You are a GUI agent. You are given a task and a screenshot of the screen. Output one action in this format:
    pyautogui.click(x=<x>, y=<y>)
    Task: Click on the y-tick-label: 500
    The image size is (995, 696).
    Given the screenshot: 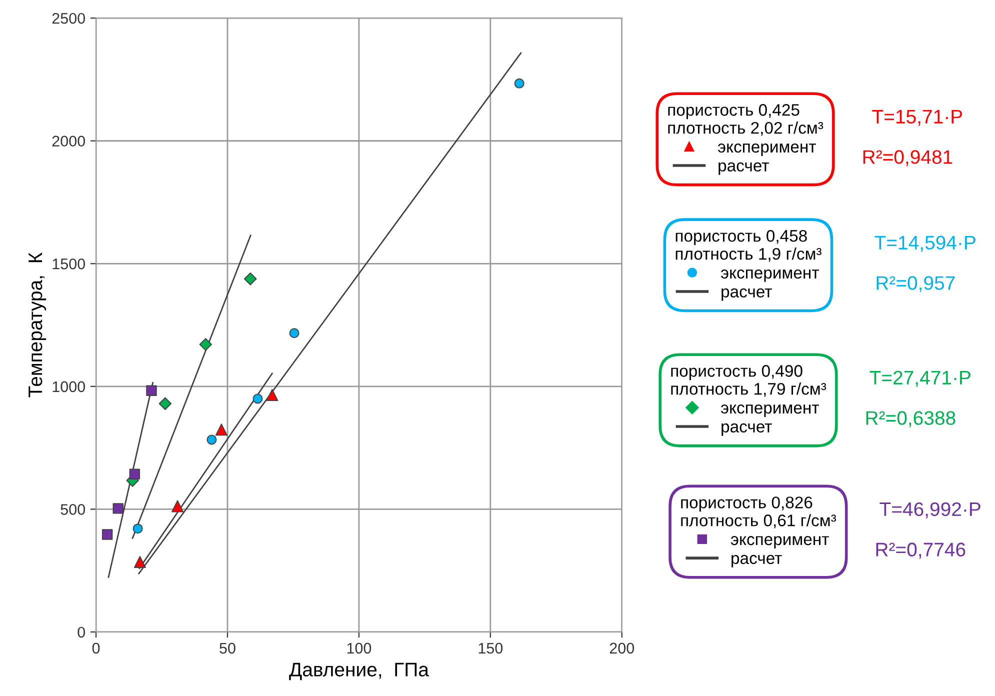 What is the action you would take?
    pyautogui.click(x=73, y=509)
    